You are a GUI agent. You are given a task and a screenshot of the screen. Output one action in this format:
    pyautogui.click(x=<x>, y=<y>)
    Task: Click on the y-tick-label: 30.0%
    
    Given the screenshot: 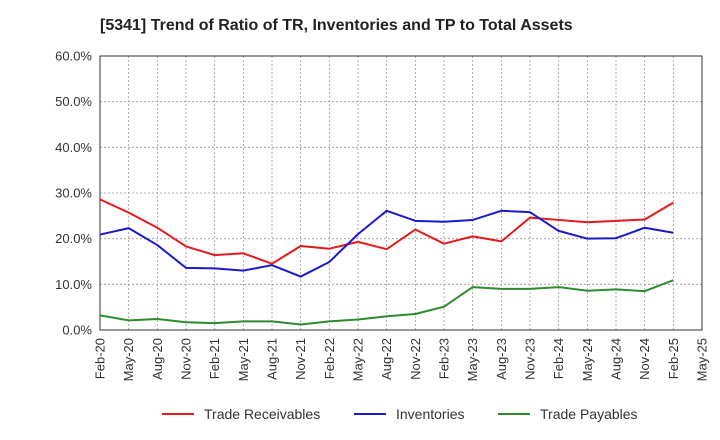 What is the action you would take?
    pyautogui.click(x=73, y=193)
    